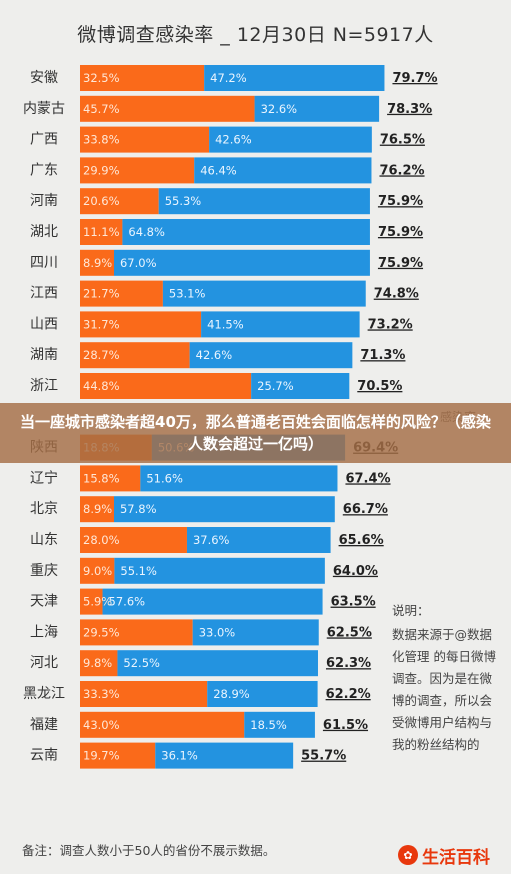 This screenshot has height=874, width=511. Describe the element at coordinates (414, 78) in the screenshot. I see `total-label: 79.7%` at that location.